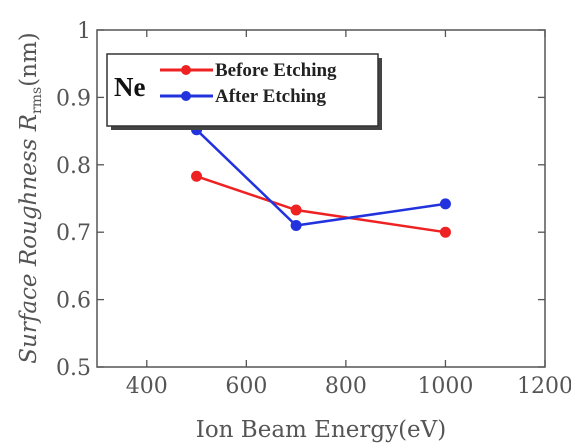  I want to click on series-group, so click(321, 181).